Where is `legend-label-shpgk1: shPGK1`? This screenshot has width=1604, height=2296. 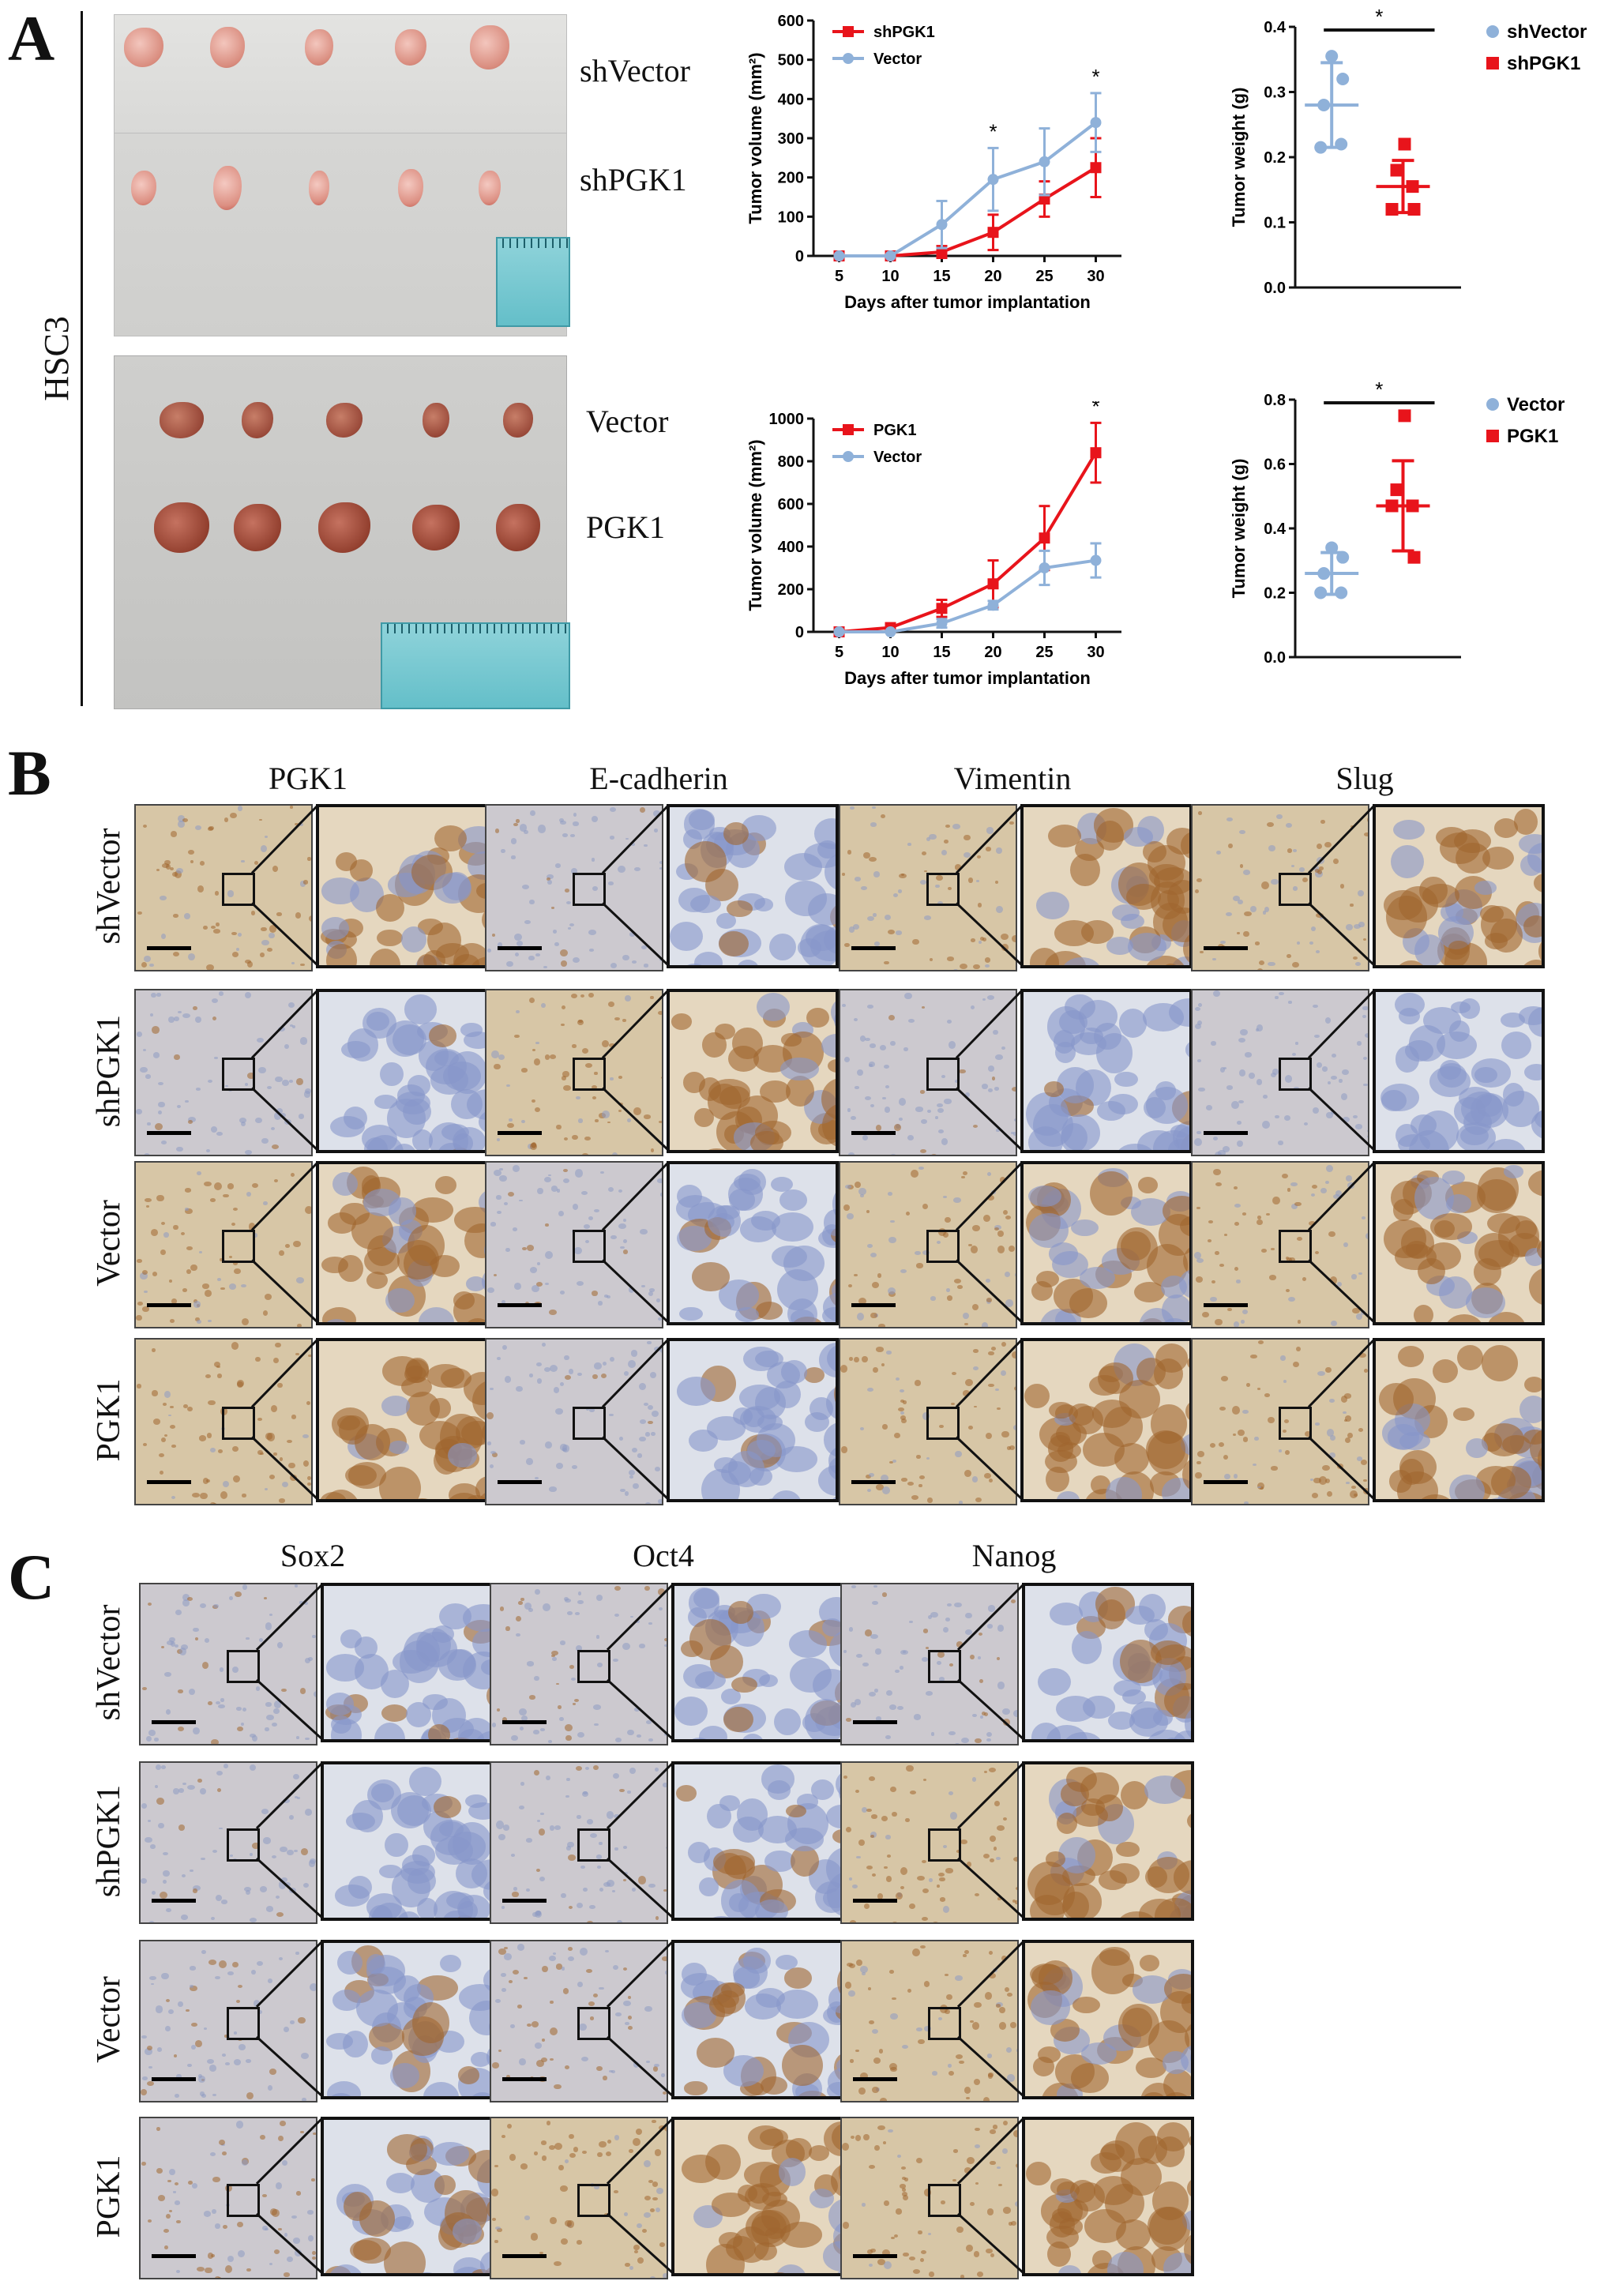 legend-label-shpgk1: shPGK1 is located at coordinates (904, 33).